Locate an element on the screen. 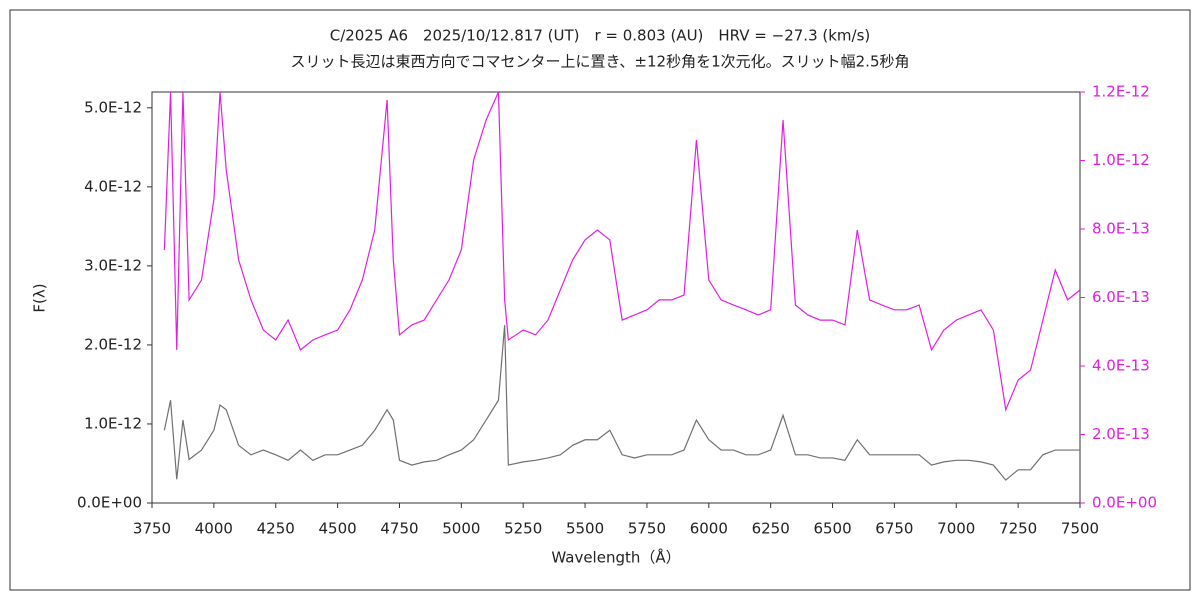  y2-tick-label: 4.0E-13 is located at coordinates (1121, 366).